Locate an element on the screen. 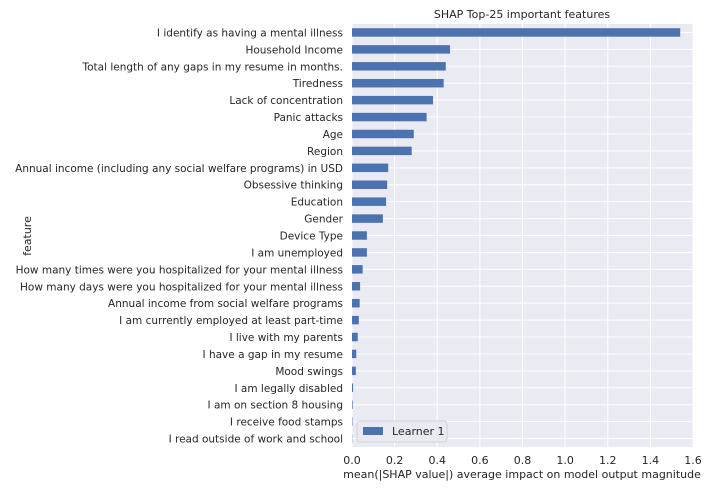 The height and width of the screenshot is (504, 720). x-tick-label: 1.6 is located at coordinates (693, 460).